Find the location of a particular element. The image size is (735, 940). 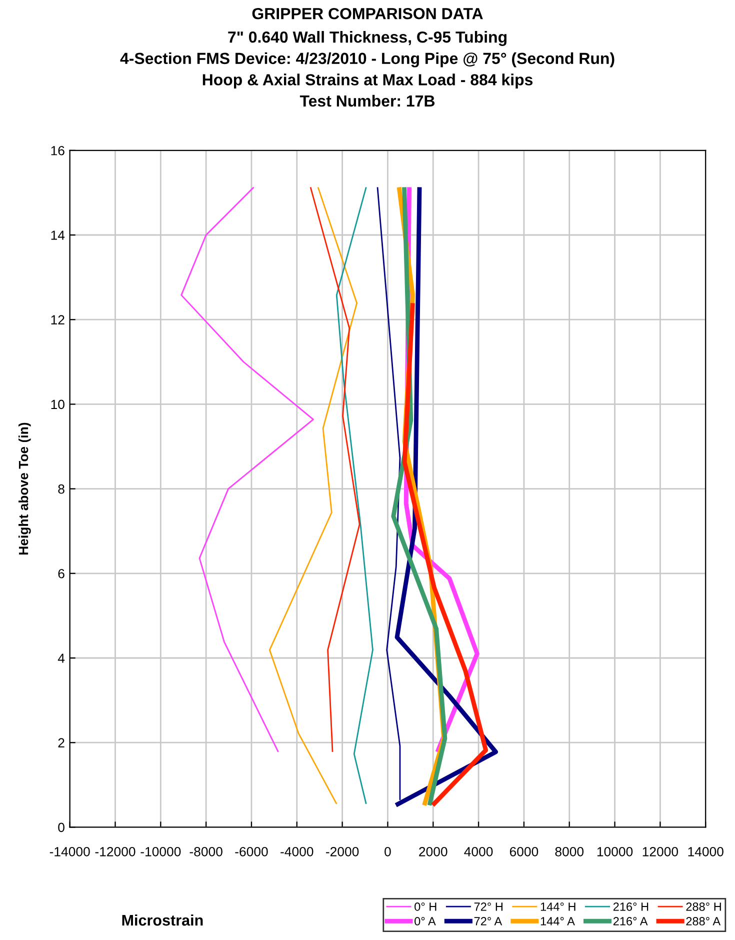

x-tick-label: 6000 is located at coordinates (524, 851).